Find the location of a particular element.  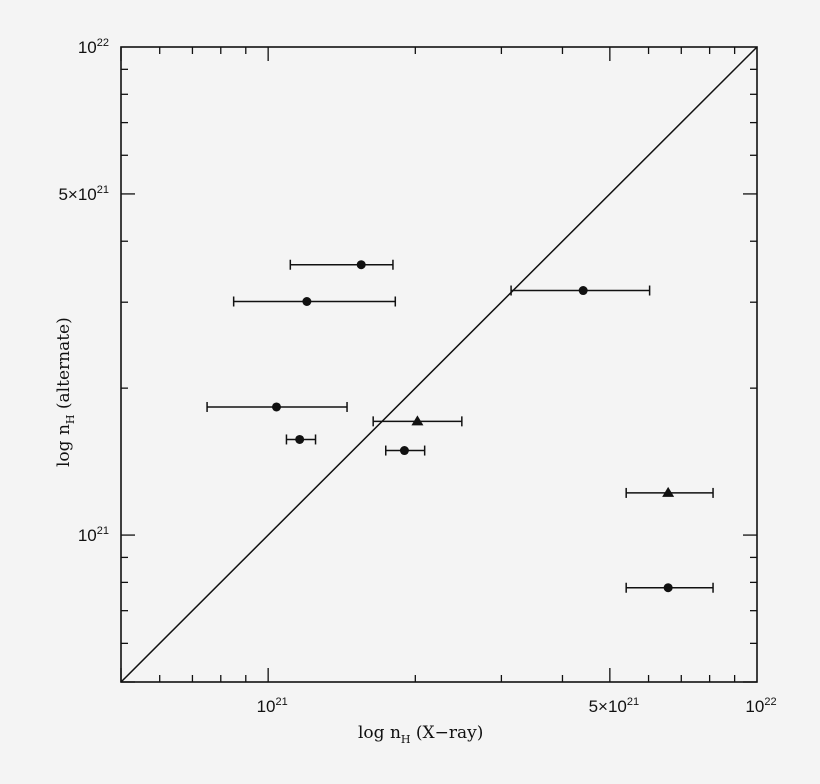

y-axis-title: log nH (alternate) is located at coordinates (65, 392).